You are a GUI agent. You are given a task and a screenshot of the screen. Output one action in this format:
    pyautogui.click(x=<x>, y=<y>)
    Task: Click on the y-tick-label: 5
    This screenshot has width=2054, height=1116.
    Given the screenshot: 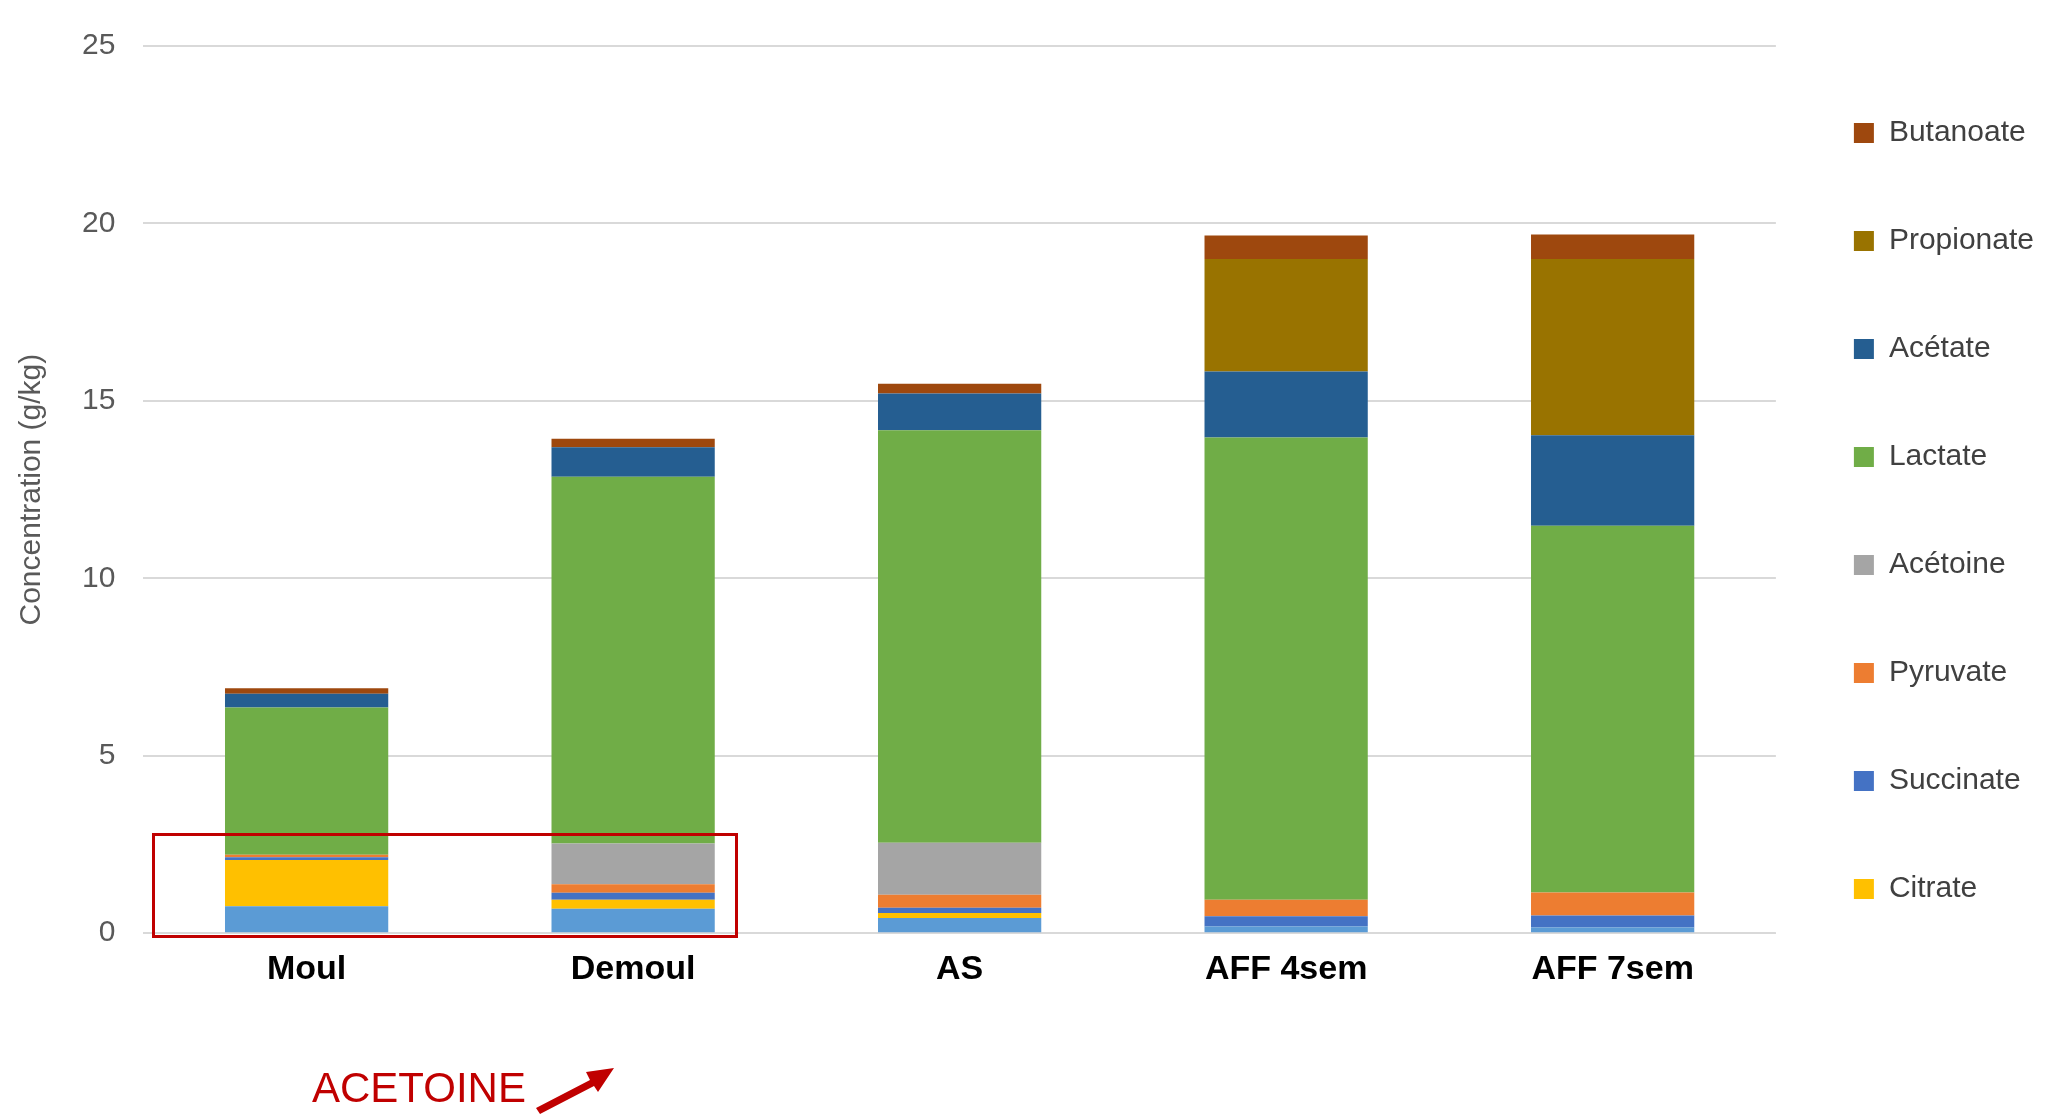 What is the action you would take?
    pyautogui.click(x=107, y=754)
    